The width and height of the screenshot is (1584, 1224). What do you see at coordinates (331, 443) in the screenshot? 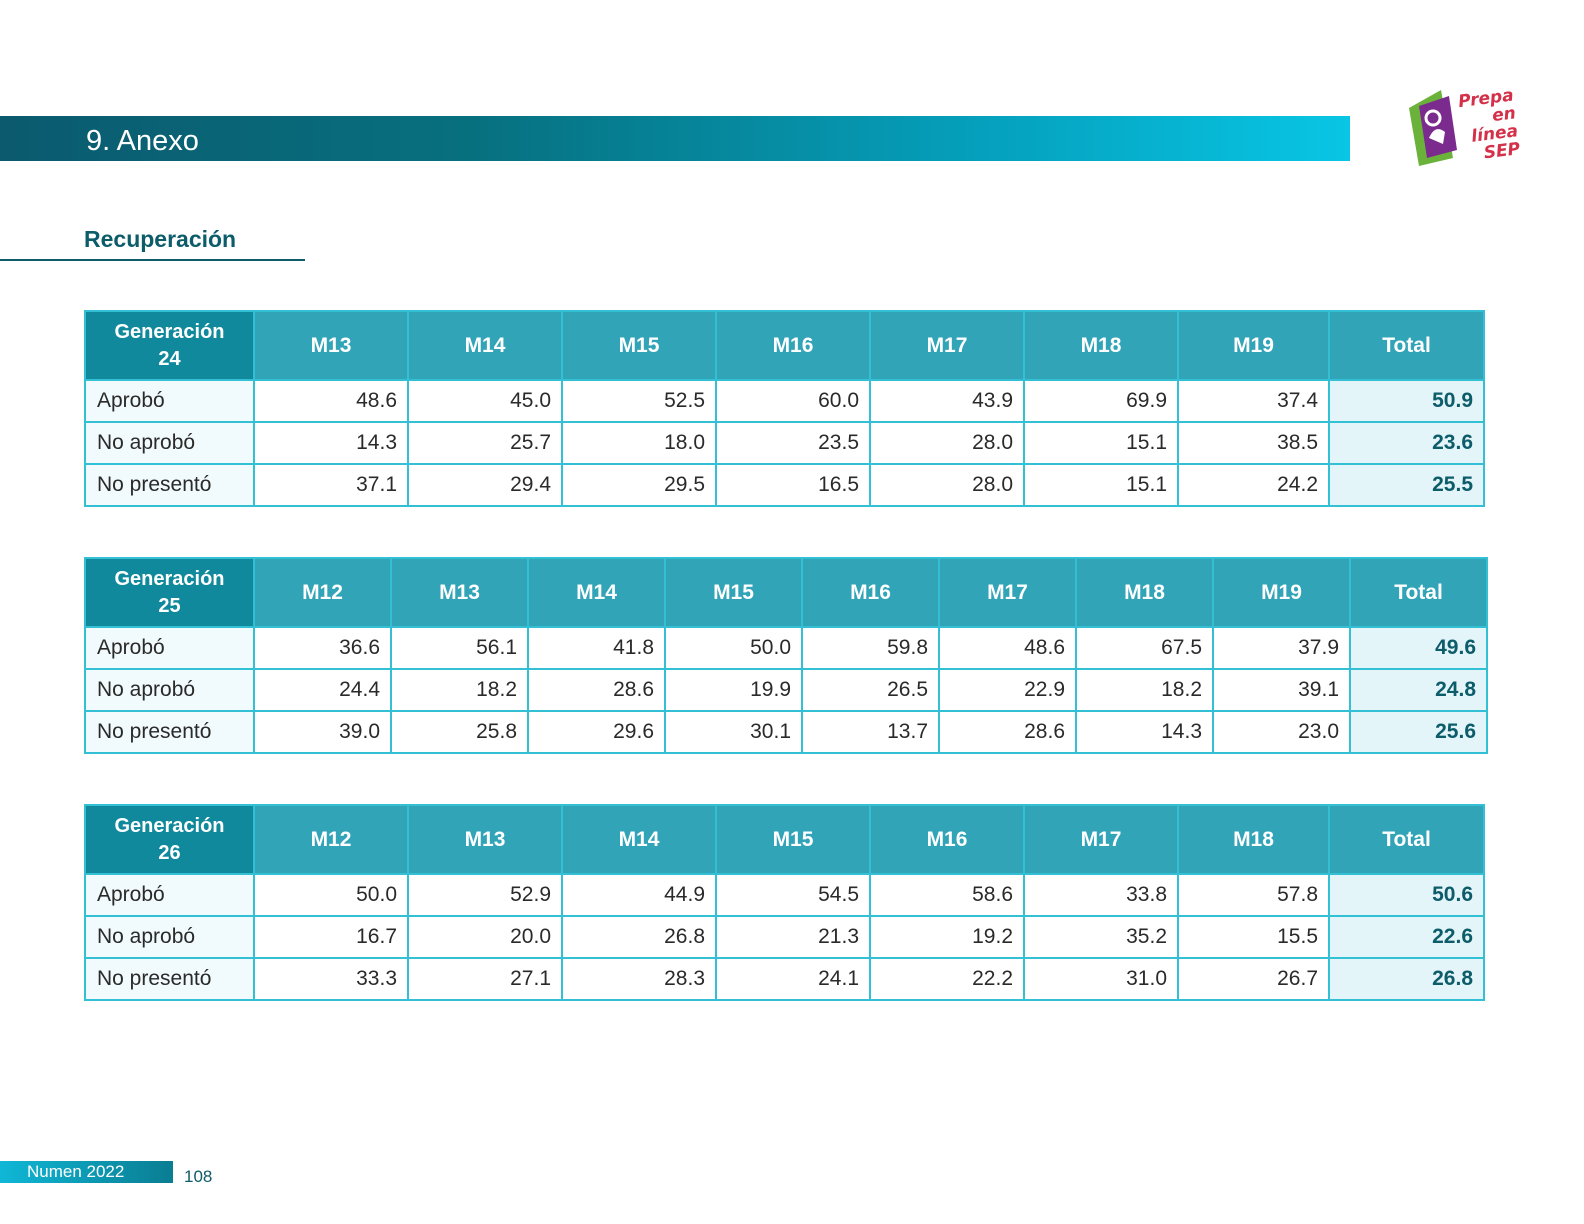
I see `table-cell: 14.3` at bounding box center [331, 443].